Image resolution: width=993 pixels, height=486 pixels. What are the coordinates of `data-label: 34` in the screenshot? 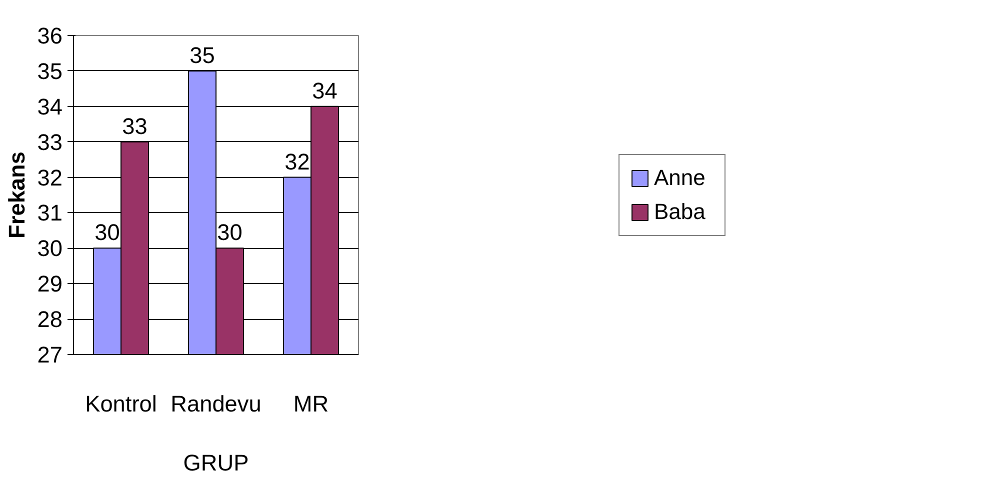 It's located at (325, 90).